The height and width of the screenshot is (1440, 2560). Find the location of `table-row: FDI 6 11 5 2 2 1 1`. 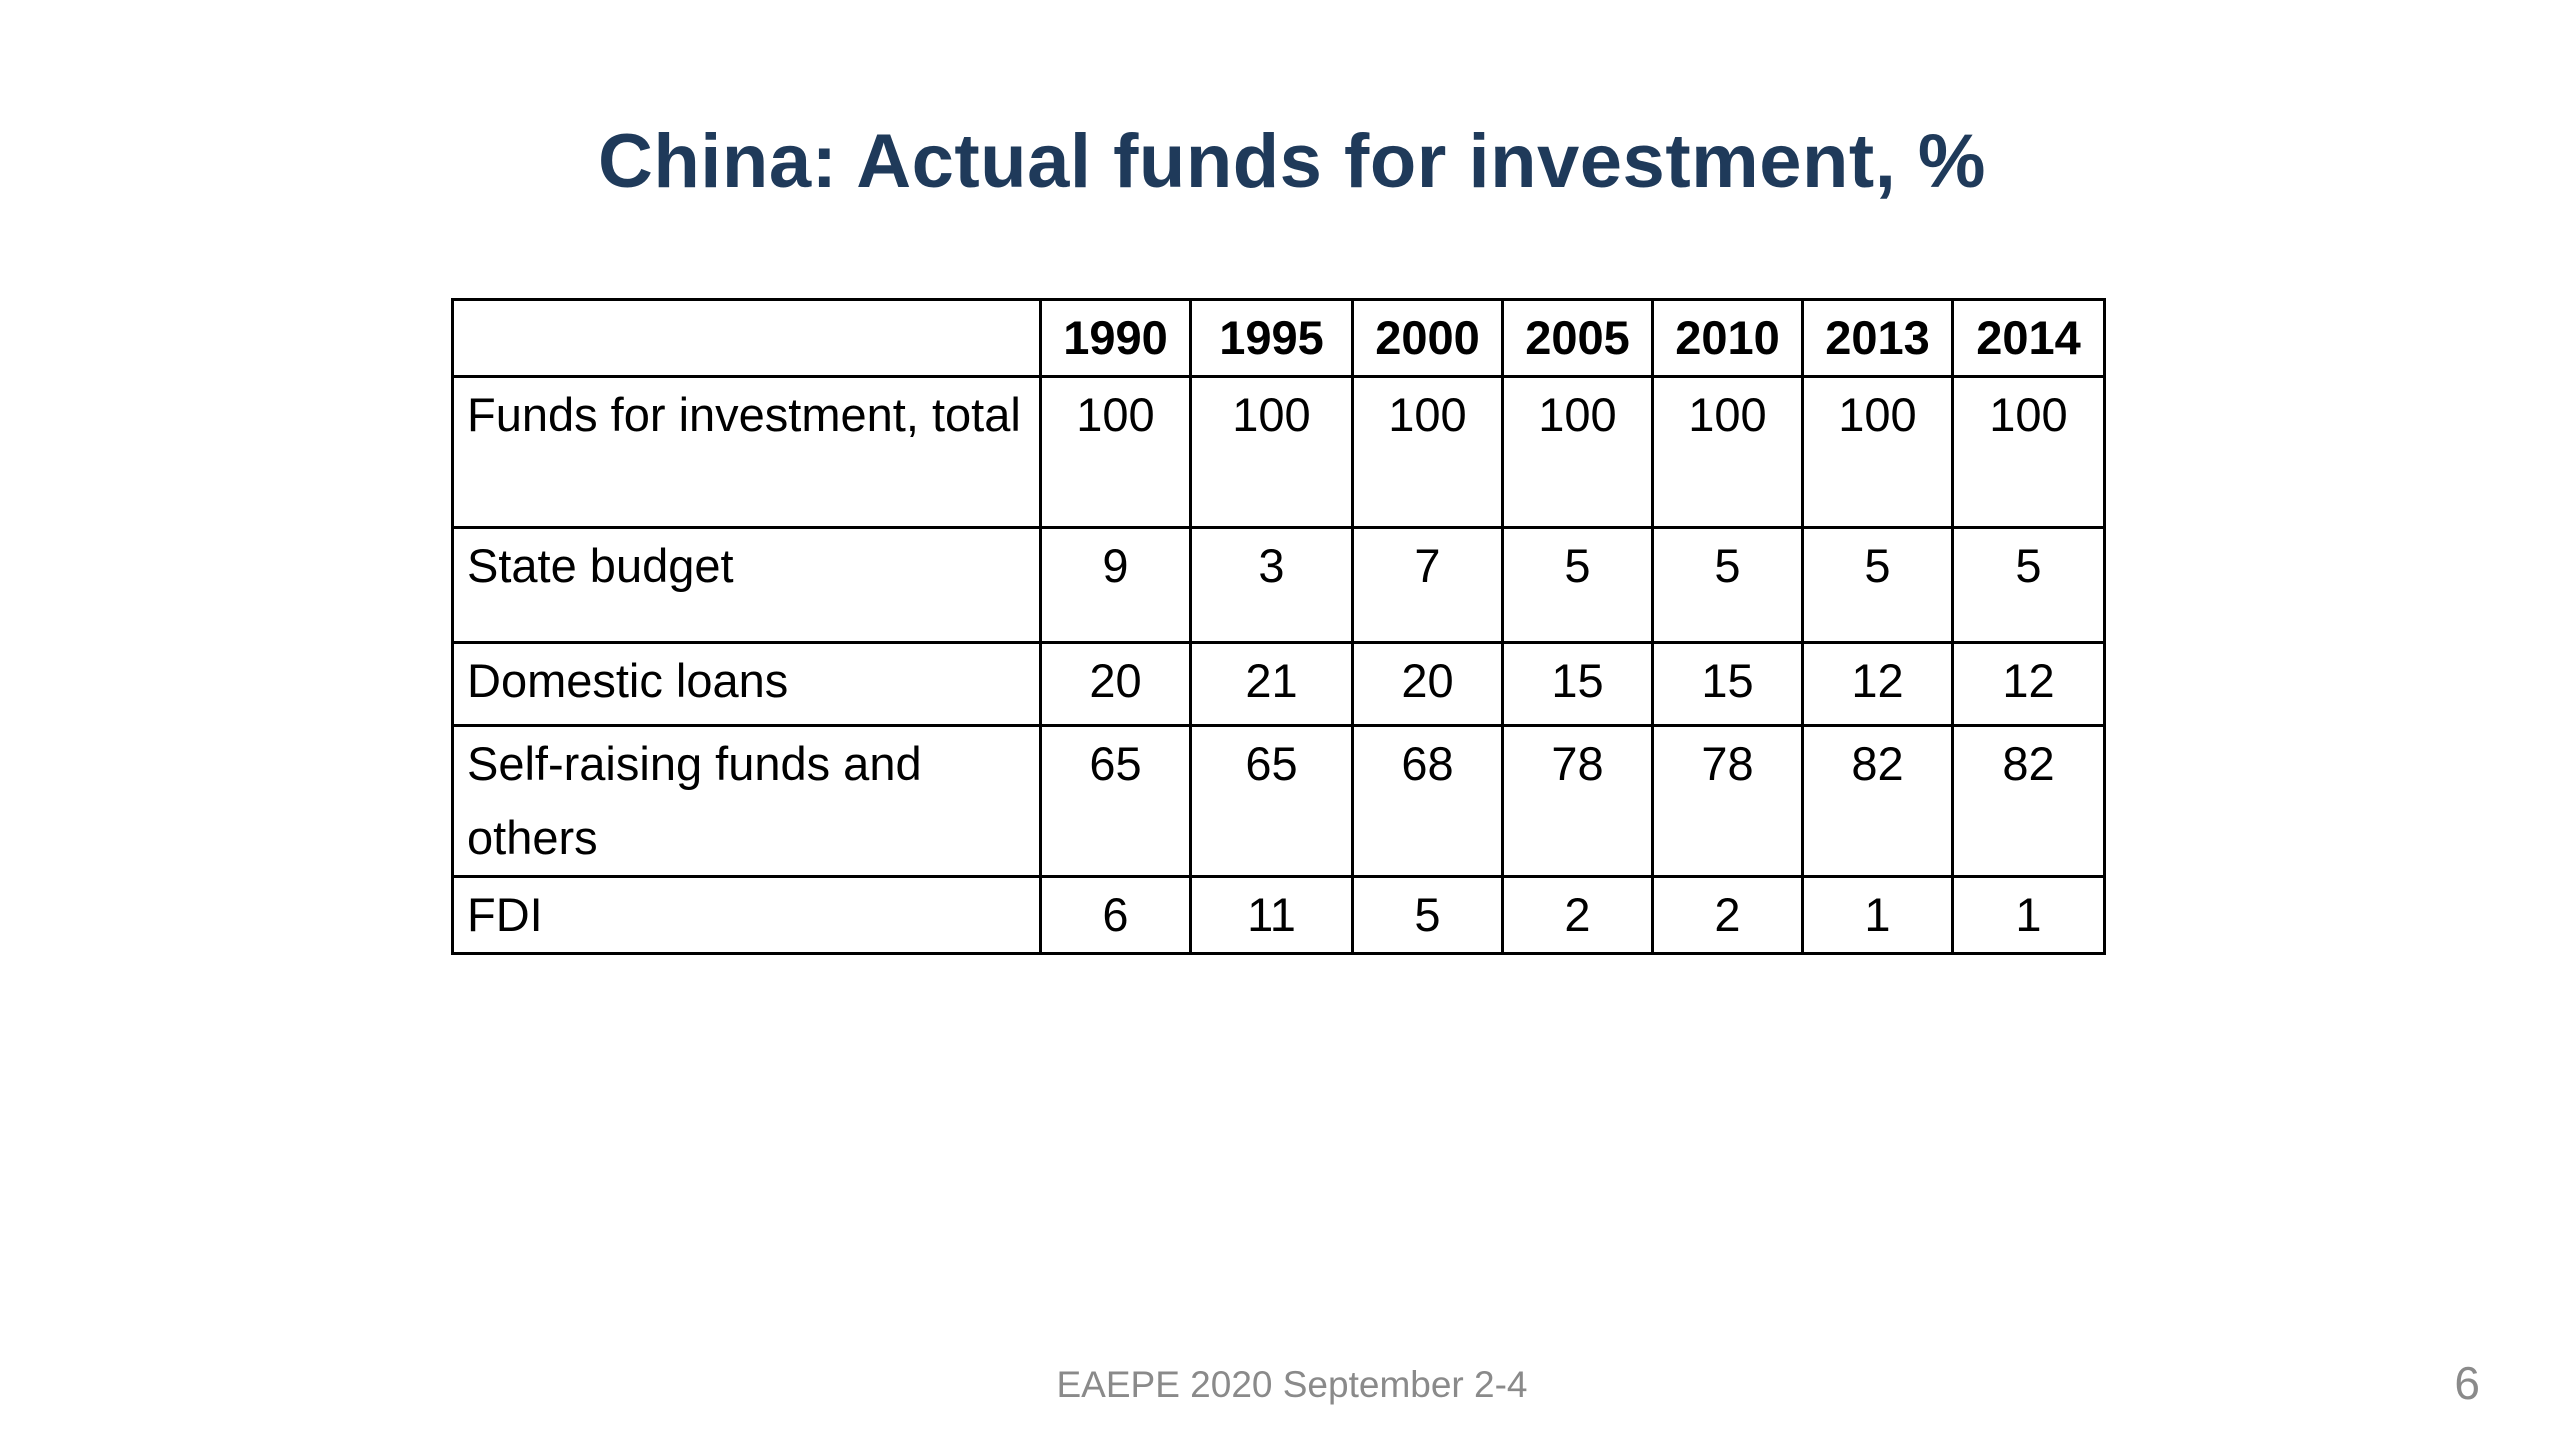

table-row: FDI 6 11 5 2 2 1 1 is located at coordinates (1278, 915).